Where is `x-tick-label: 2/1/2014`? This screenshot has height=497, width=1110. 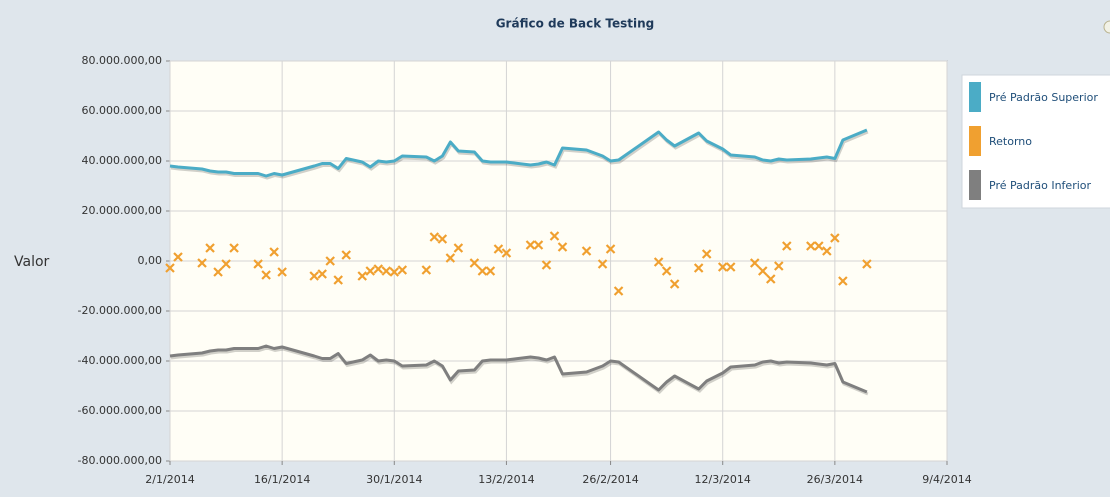 x-tick-label: 2/1/2014 is located at coordinates (169, 479).